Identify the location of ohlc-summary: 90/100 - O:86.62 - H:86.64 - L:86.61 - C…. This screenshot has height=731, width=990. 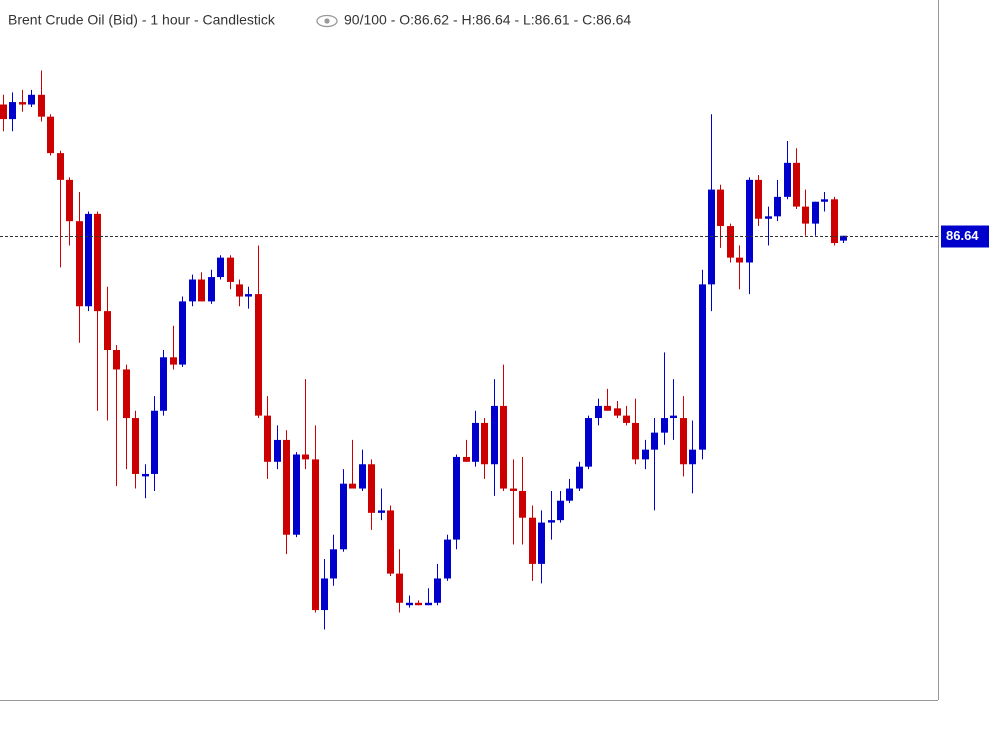
(487, 20).